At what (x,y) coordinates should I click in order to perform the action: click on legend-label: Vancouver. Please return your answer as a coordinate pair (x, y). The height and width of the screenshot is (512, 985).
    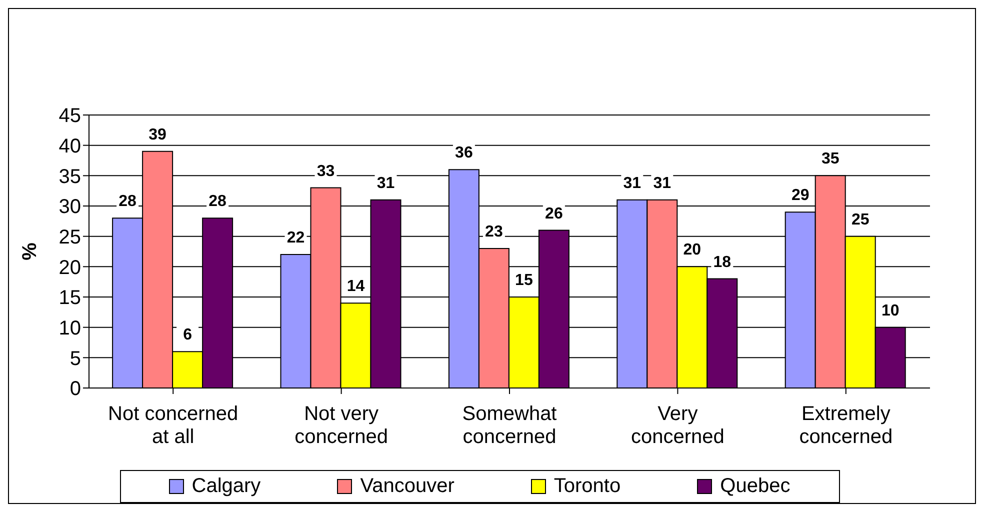
    Looking at the image, I should click on (407, 486).